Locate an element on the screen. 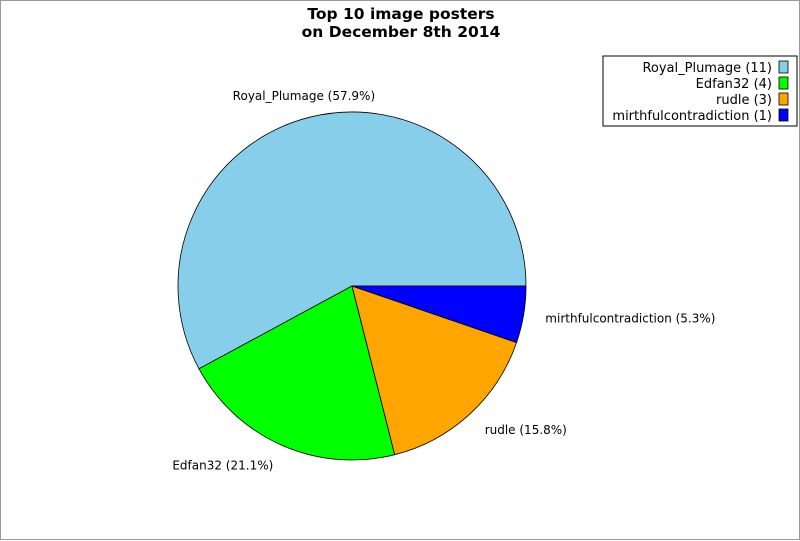 This screenshot has width=800, height=541. chart-subtitle: on December 8th 2014 is located at coordinates (401, 32).